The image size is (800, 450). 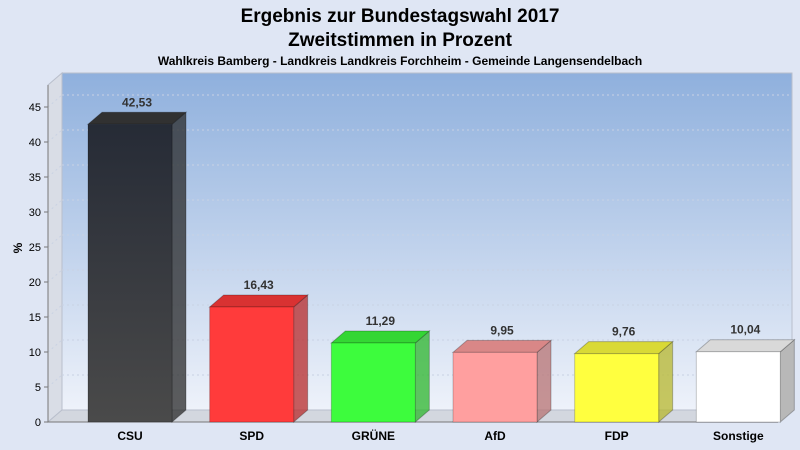 What do you see at coordinates (502, 330) in the screenshot?
I see `value-label: 9,95` at bounding box center [502, 330].